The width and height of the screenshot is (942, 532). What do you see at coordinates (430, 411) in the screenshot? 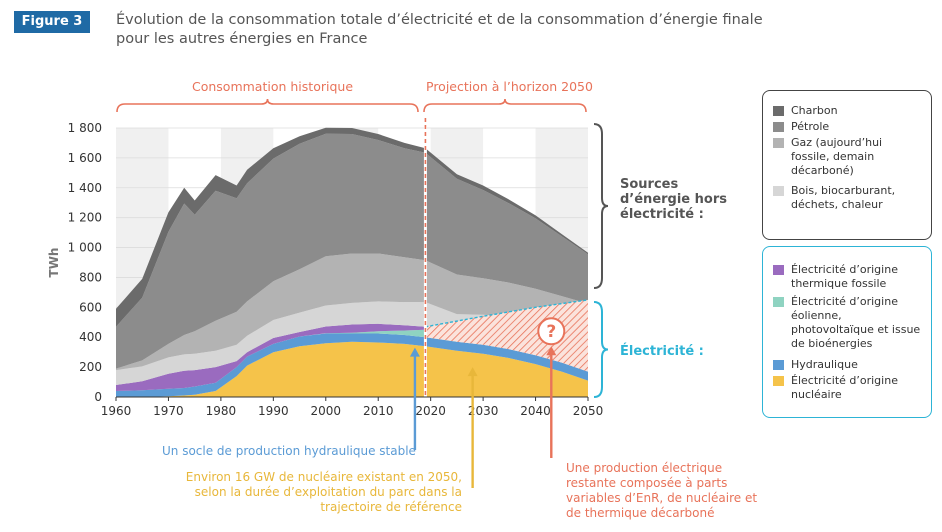
I see `x-tick-label: 2020` at bounding box center [430, 411].